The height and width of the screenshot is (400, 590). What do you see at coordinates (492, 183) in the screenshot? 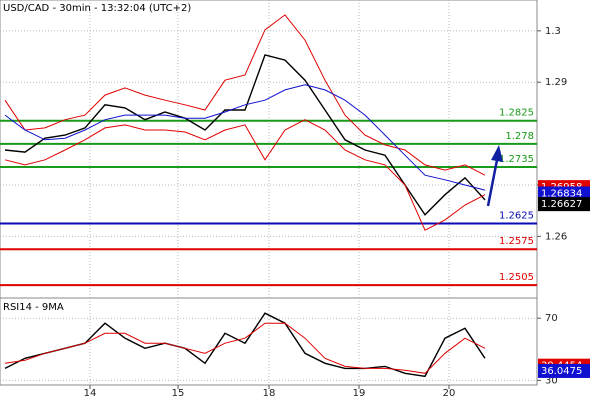
I see `forecast-arrow` at bounding box center [492, 183].